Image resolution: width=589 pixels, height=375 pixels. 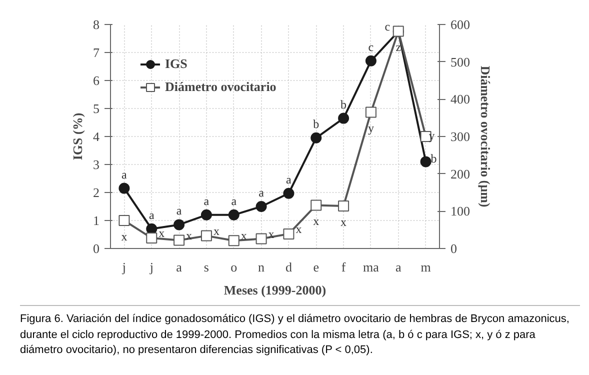 What do you see at coordinates (460, 99) in the screenshot?
I see `y2-tick-label: 400` at bounding box center [460, 99].